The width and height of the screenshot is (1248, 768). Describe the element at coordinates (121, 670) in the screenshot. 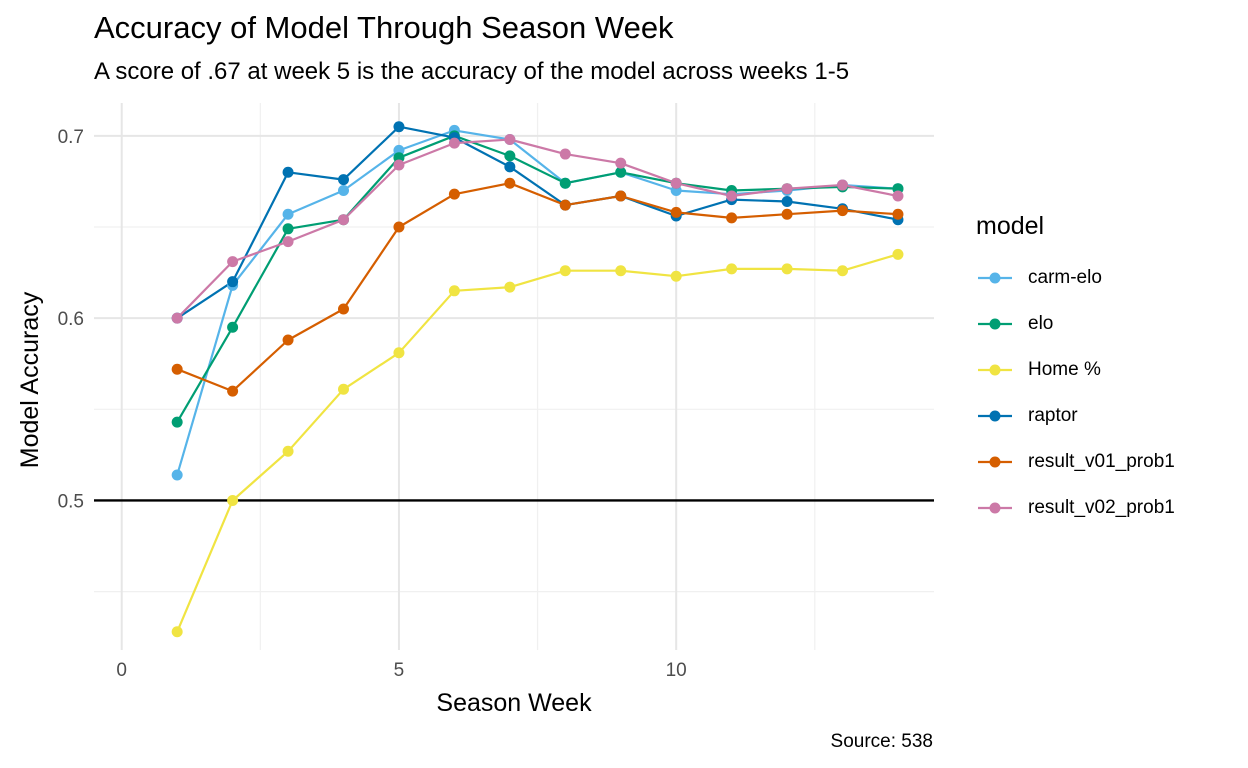

I see `x-tick-label: 0` at that location.